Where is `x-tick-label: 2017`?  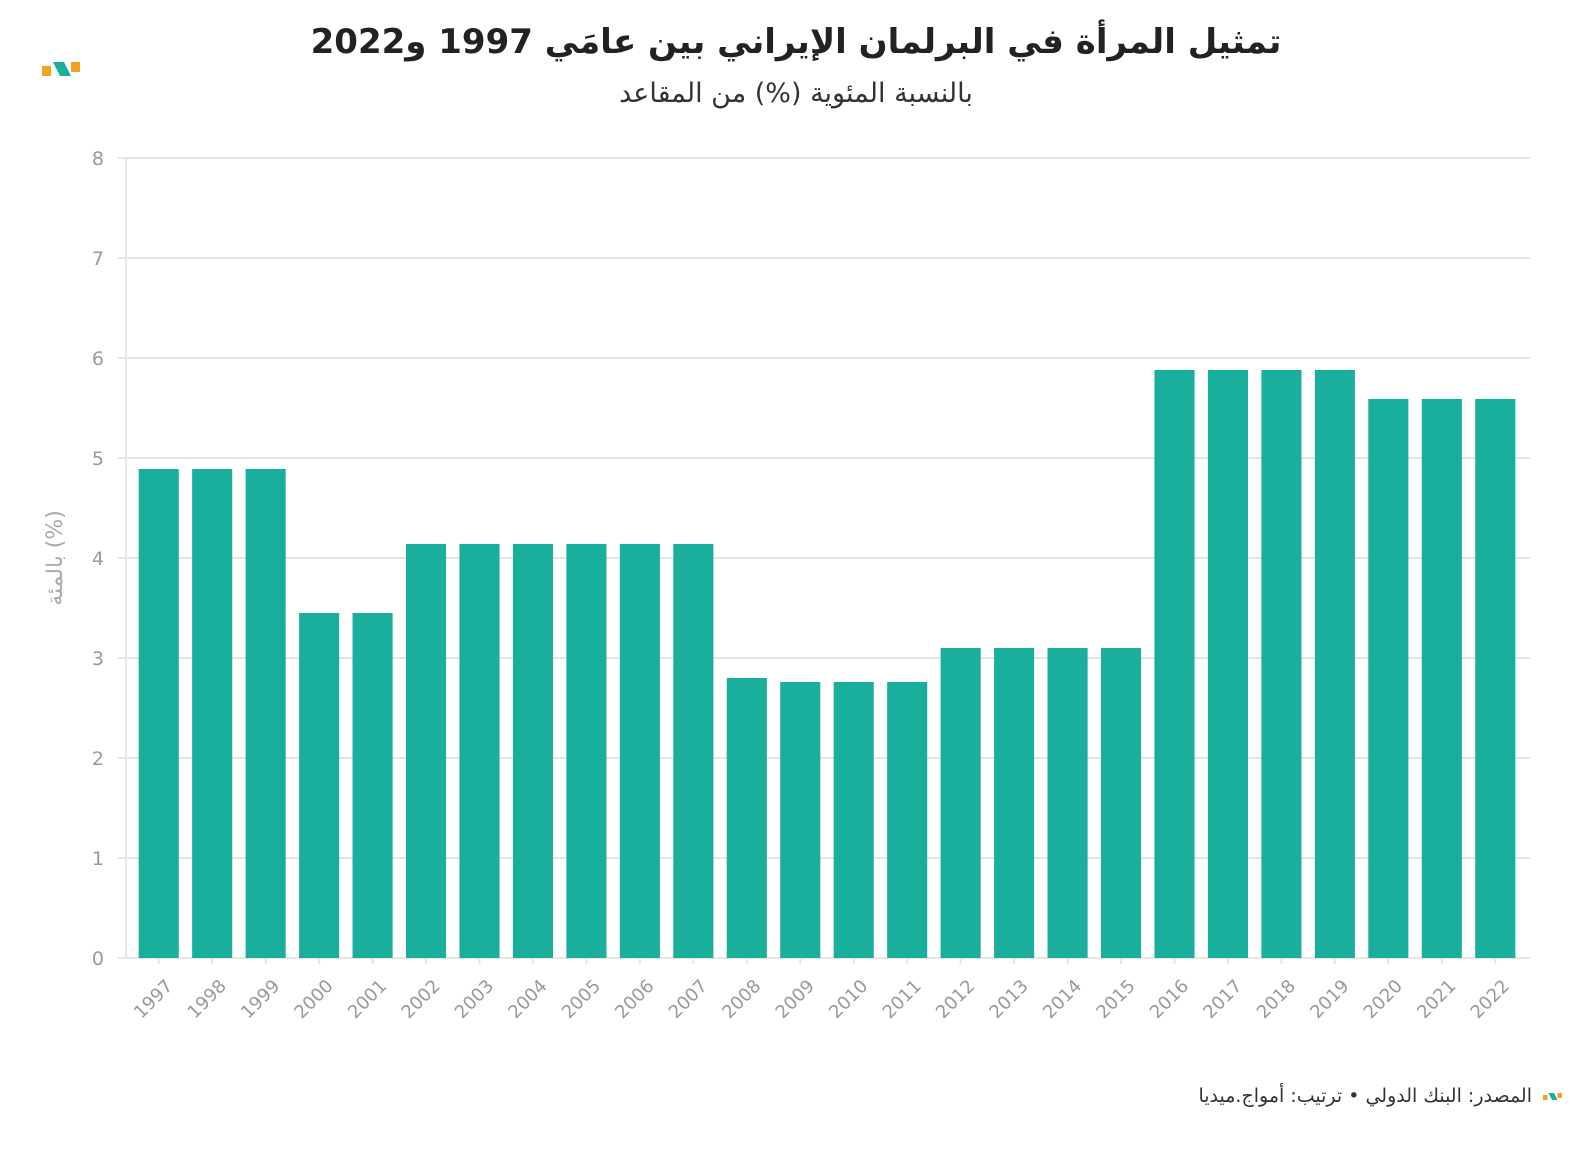 x-tick-label: 2017 is located at coordinates (1222, 999).